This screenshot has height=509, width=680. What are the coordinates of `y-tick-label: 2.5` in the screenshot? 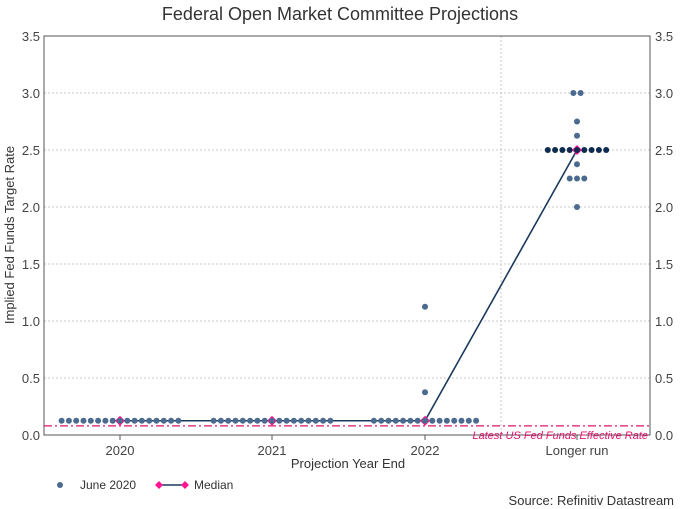 It's located at (31, 150).